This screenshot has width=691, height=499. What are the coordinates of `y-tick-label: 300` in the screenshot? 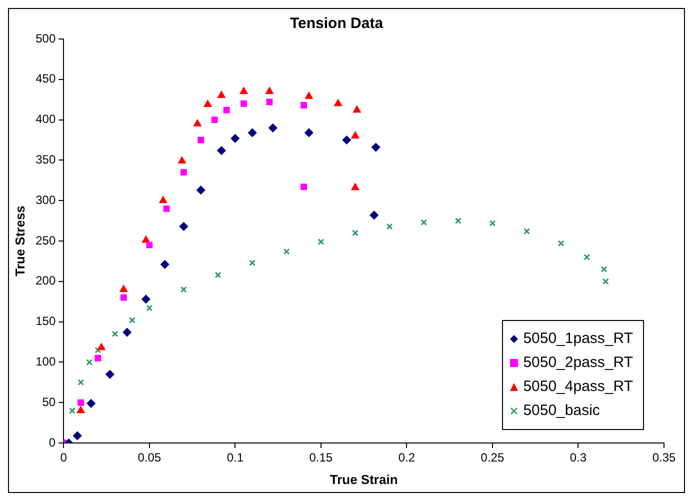 It's located at (46, 199).